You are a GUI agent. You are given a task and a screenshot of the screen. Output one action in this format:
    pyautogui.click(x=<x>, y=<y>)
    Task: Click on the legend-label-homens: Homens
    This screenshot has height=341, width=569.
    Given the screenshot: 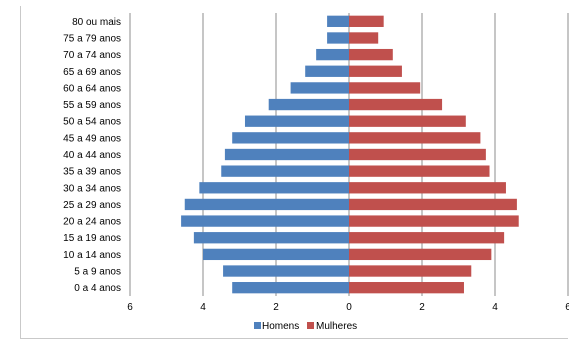 What is the action you would take?
    pyautogui.click(x=280, y=326)
    